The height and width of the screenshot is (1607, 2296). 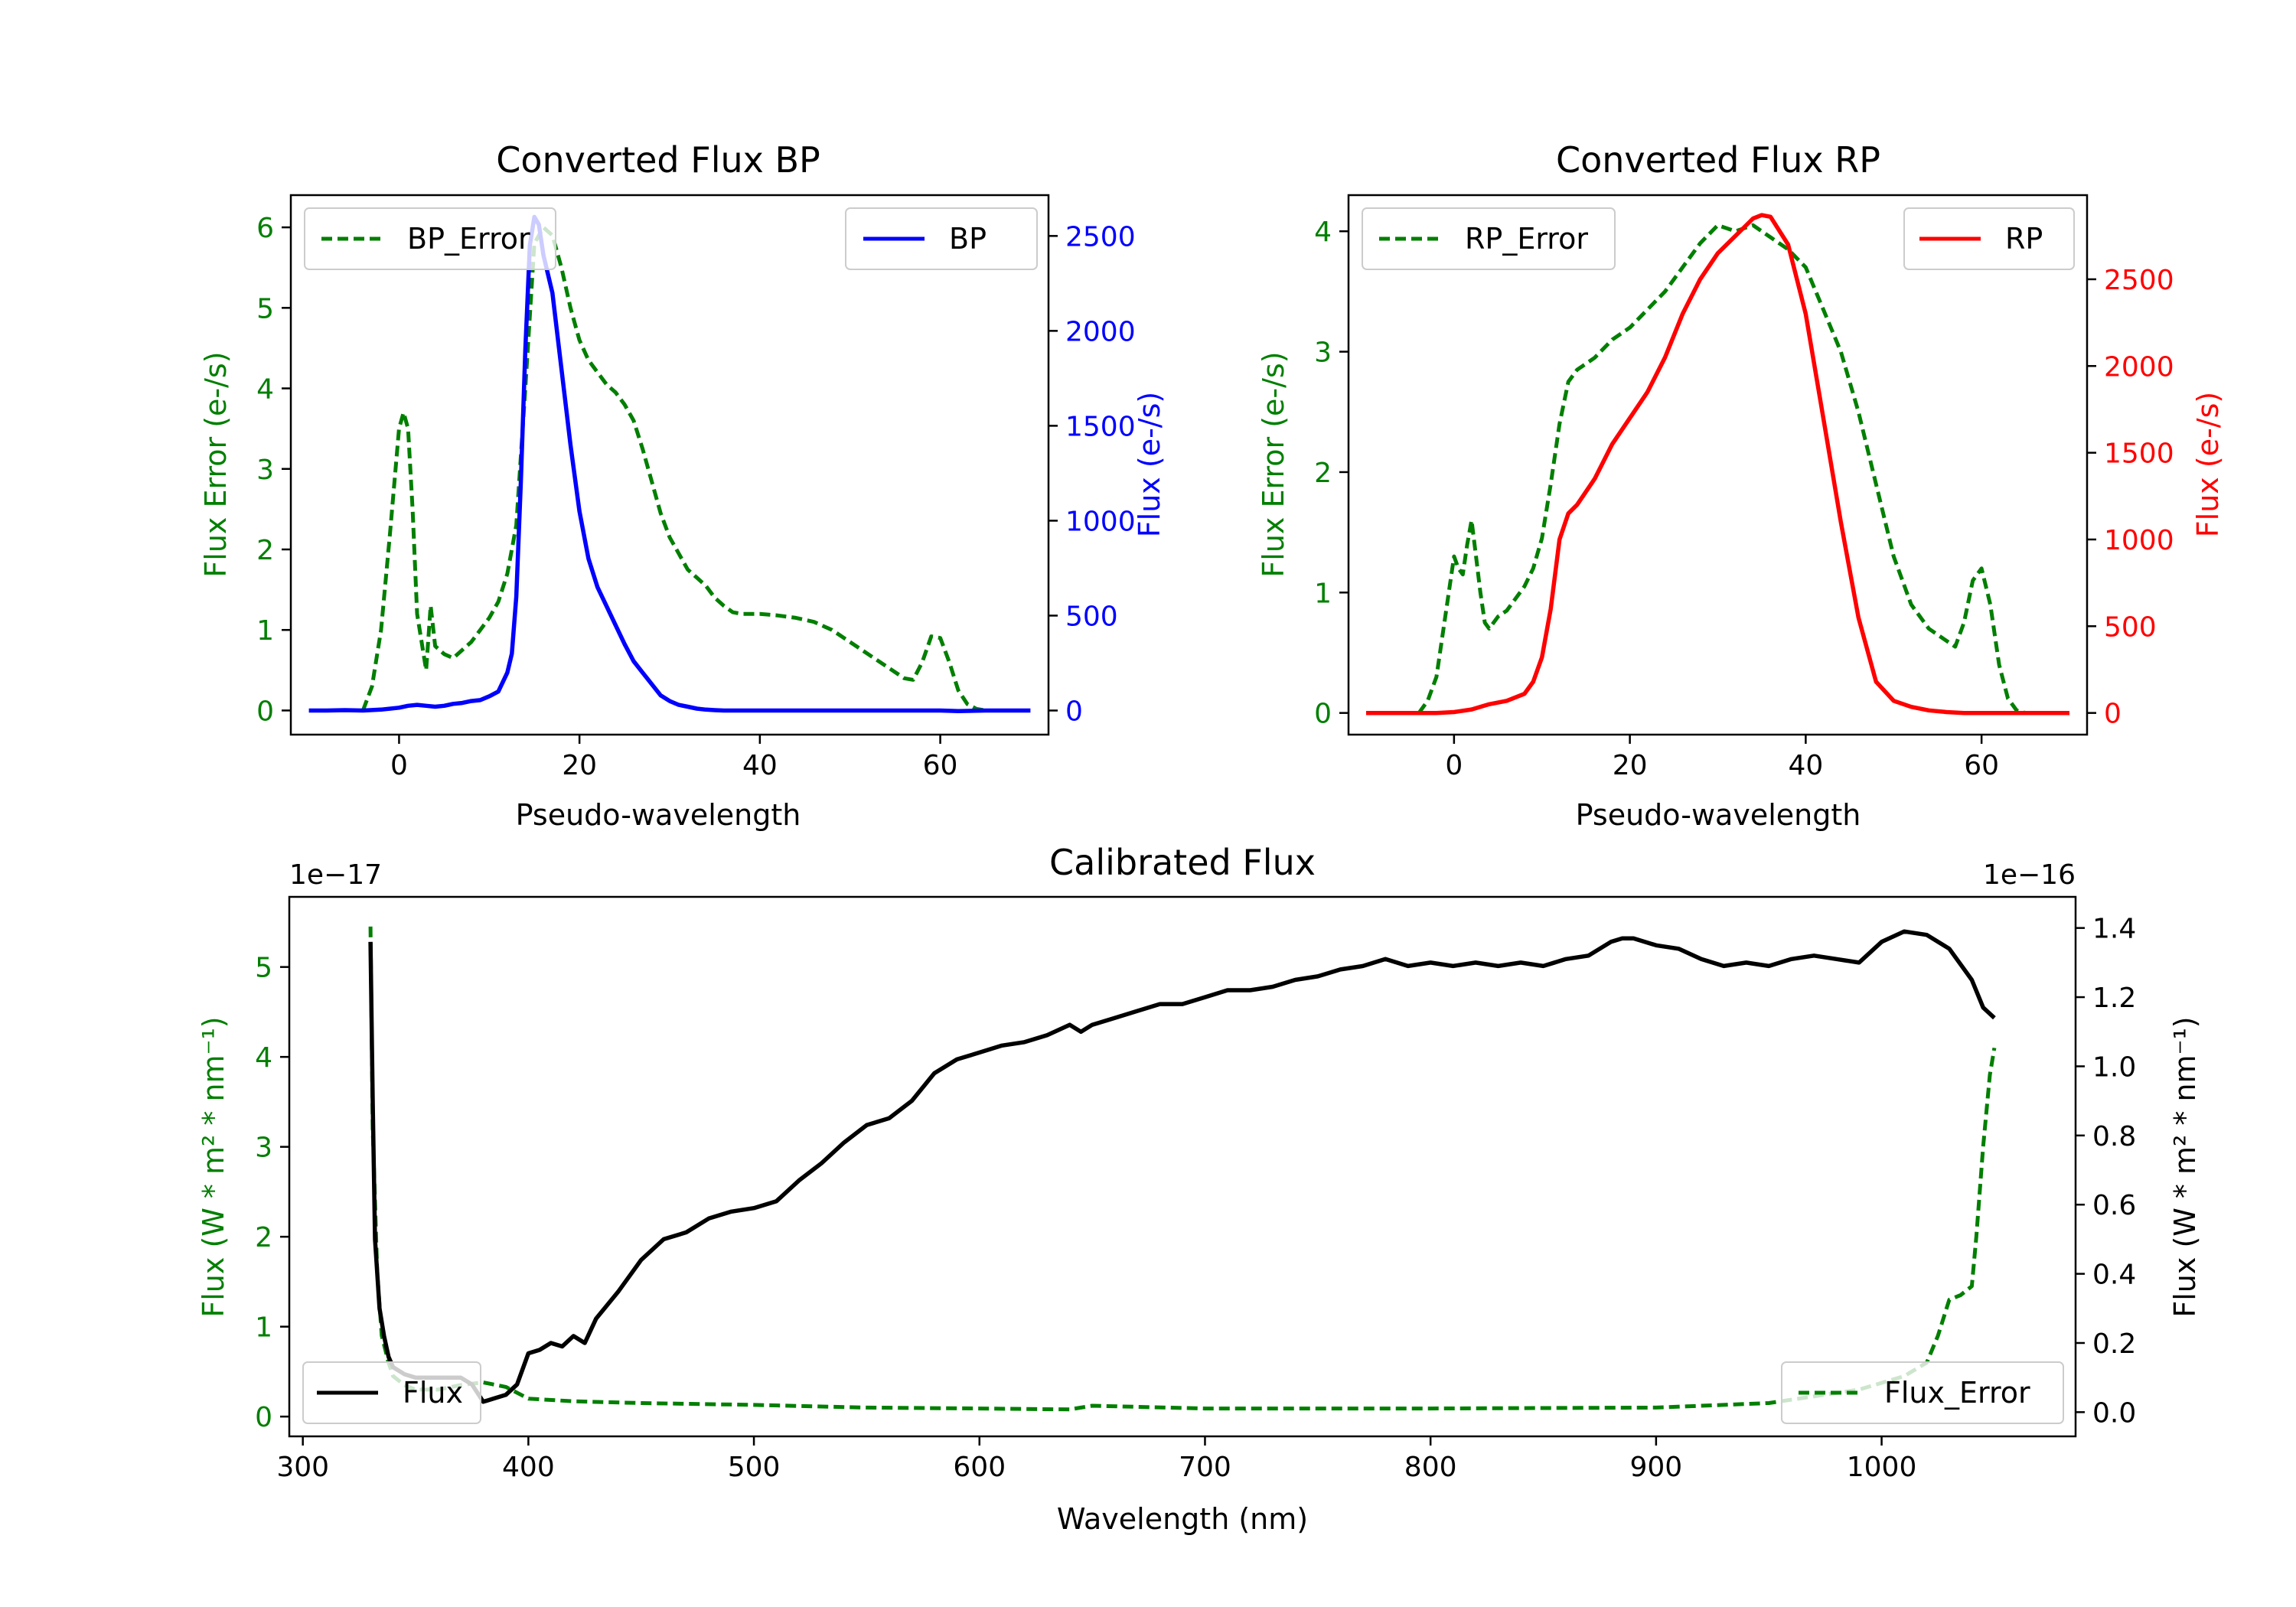 I want to click on bp-title: Converted Flux BP, so click(x=658, y=160).